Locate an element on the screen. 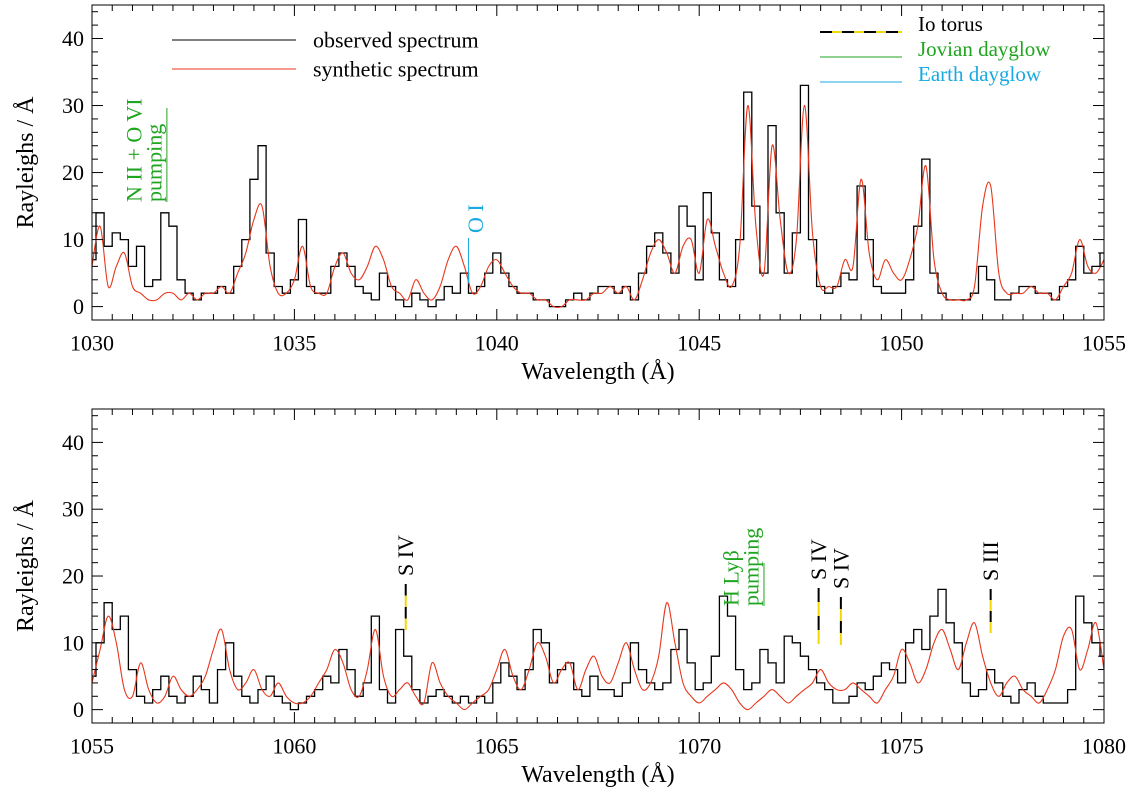  x-tick-label: 1045 is located at coordinates (699, 343).